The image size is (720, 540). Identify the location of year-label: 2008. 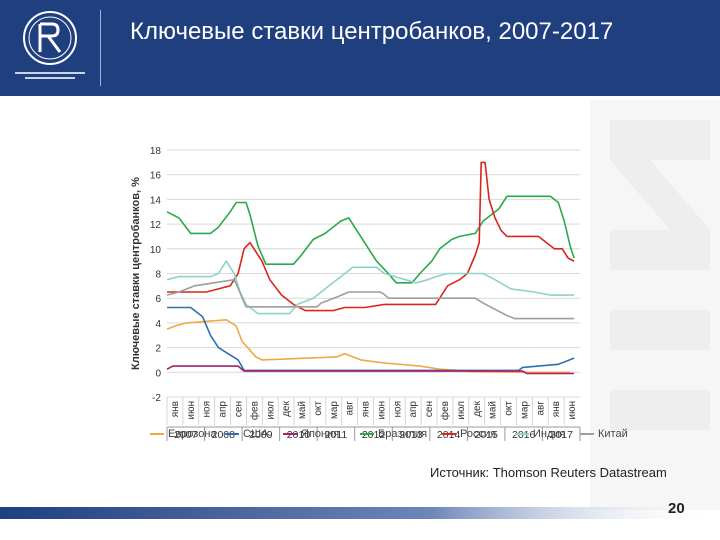
(224, 435).